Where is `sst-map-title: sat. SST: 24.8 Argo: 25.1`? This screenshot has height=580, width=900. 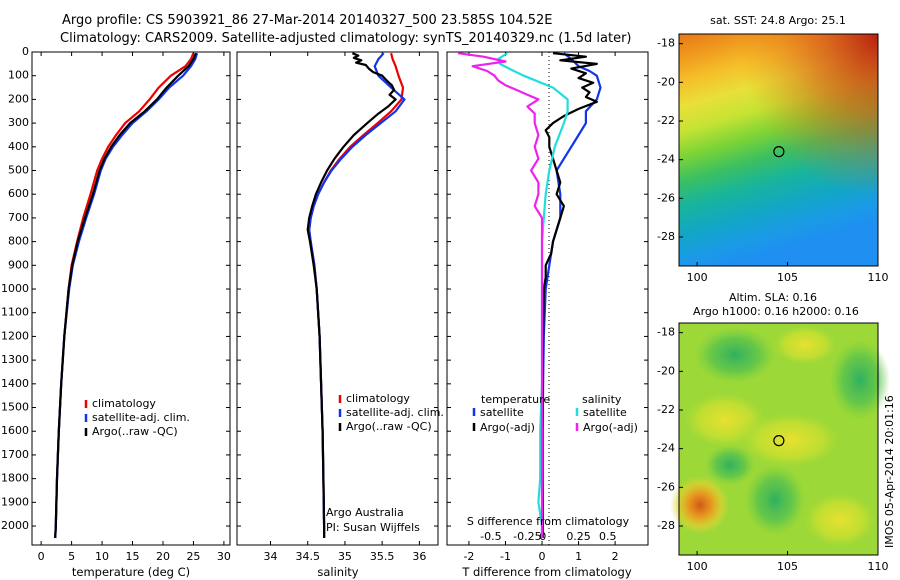 sst-map-title: sat. SST: 24.8 Argo: 25.1 is located at coordinates (778, 20).